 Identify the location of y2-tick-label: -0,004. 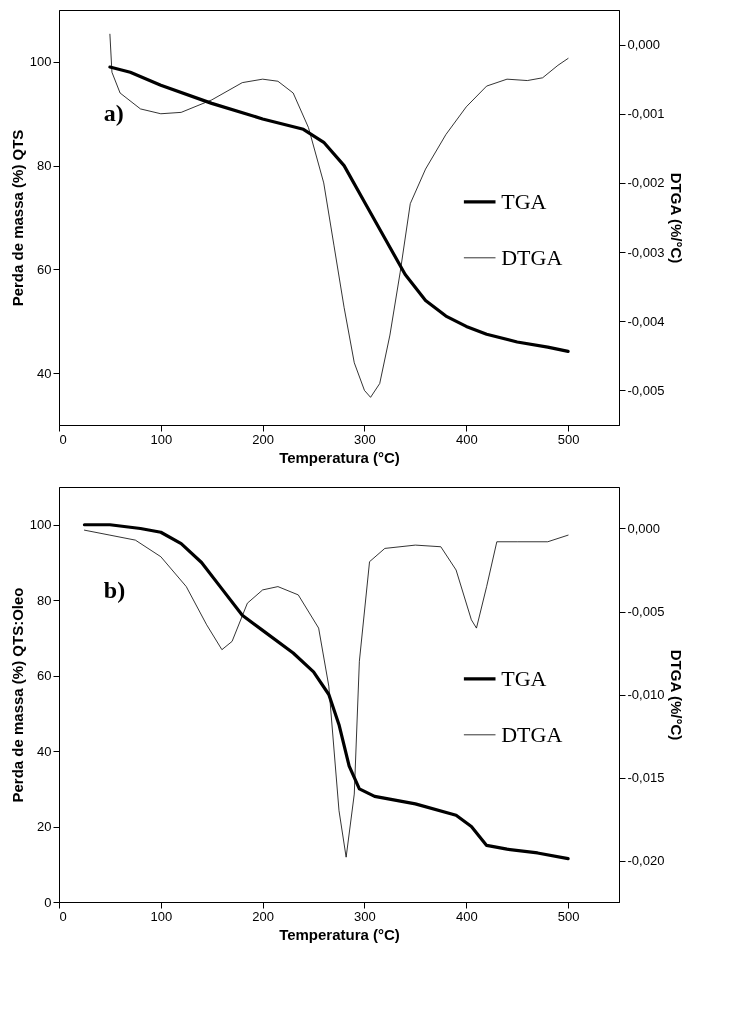
(646, 321).